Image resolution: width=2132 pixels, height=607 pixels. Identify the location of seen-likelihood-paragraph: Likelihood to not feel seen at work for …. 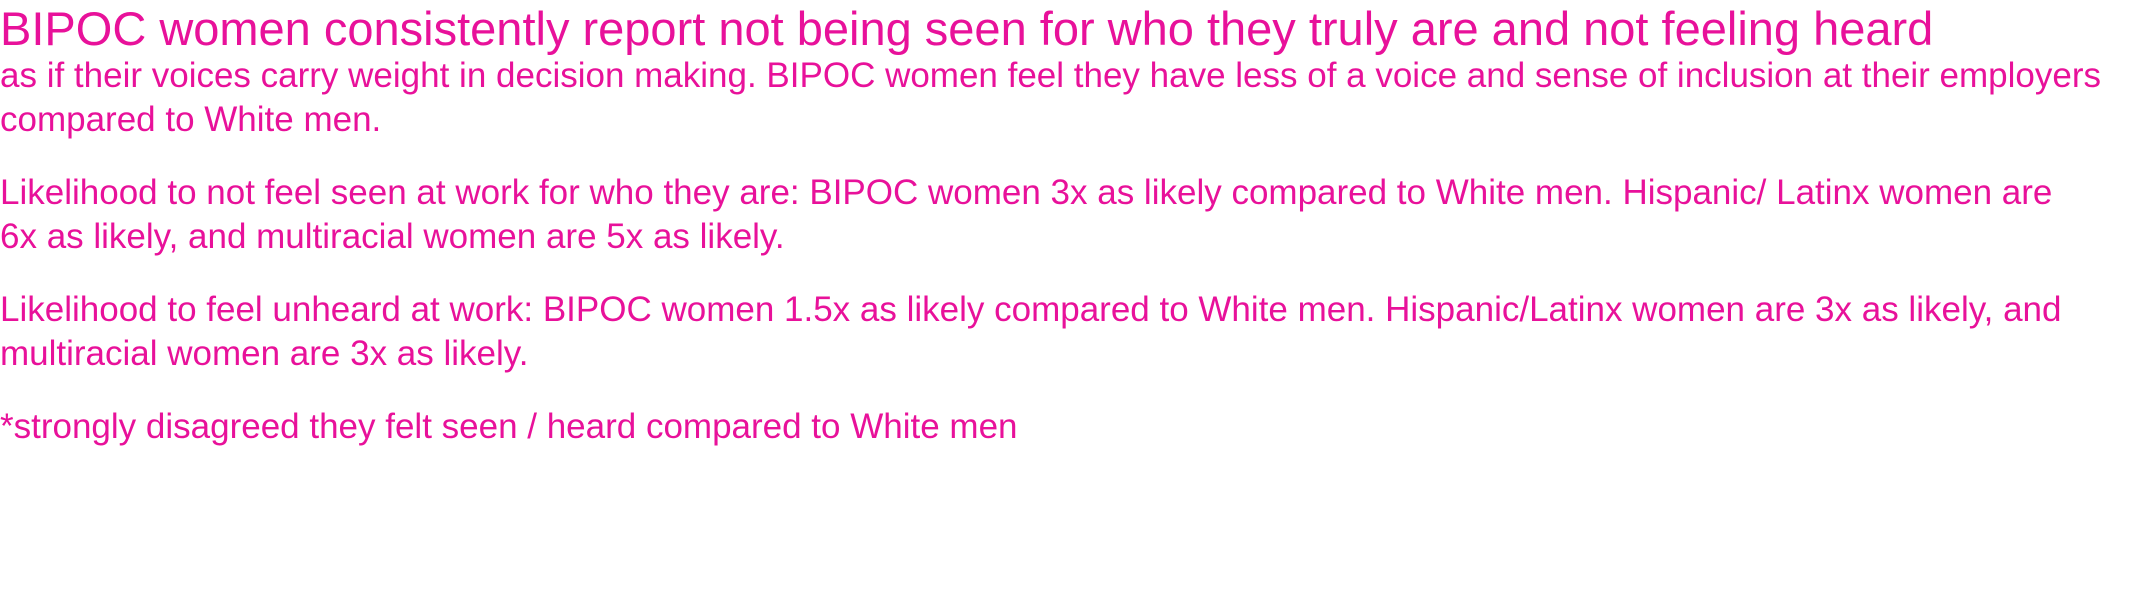
(1026, 214).